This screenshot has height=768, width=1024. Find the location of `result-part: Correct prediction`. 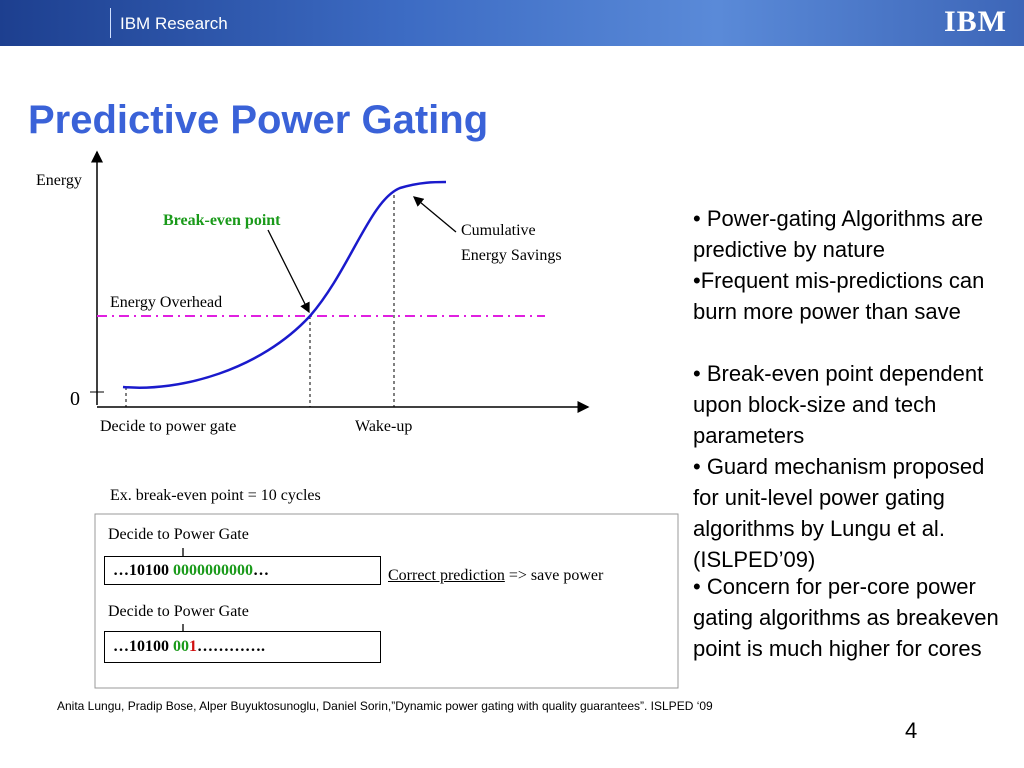

result-part: Correct prediction is located at coordinates (446, 575).